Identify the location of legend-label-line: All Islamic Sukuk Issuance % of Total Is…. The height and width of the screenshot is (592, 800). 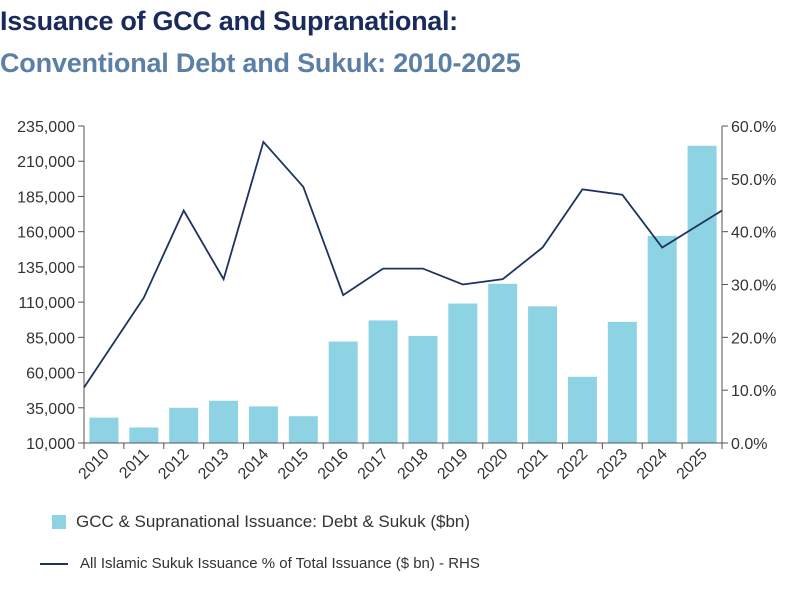
(280, 563).